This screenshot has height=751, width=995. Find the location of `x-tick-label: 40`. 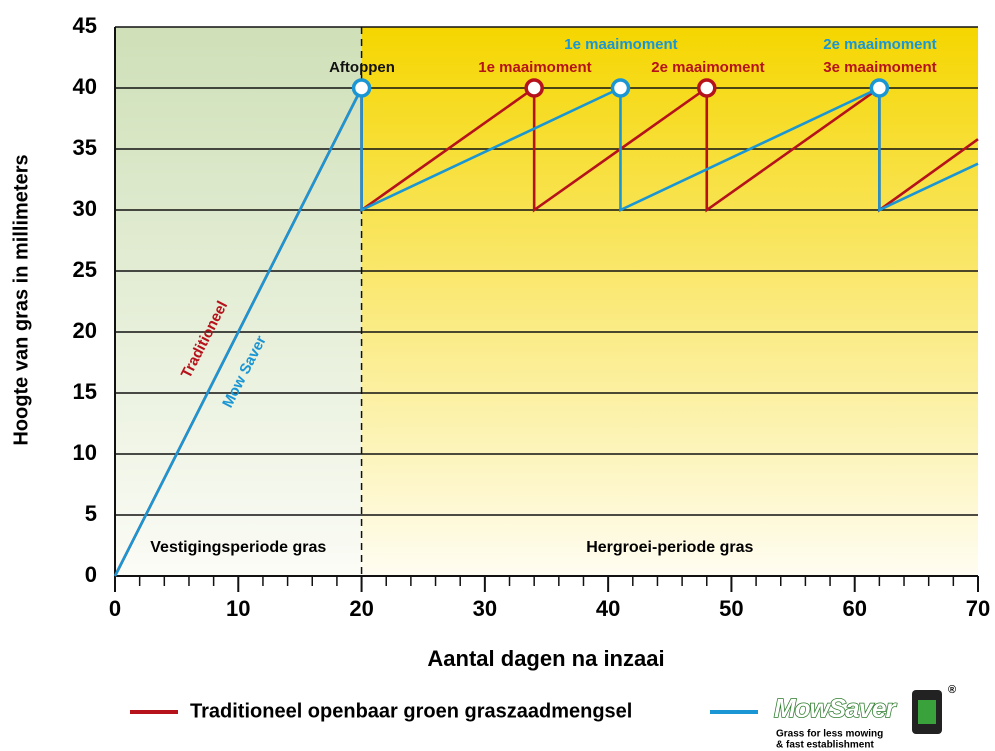

x-tick-label: 40 is located at coordinates (608, 608).